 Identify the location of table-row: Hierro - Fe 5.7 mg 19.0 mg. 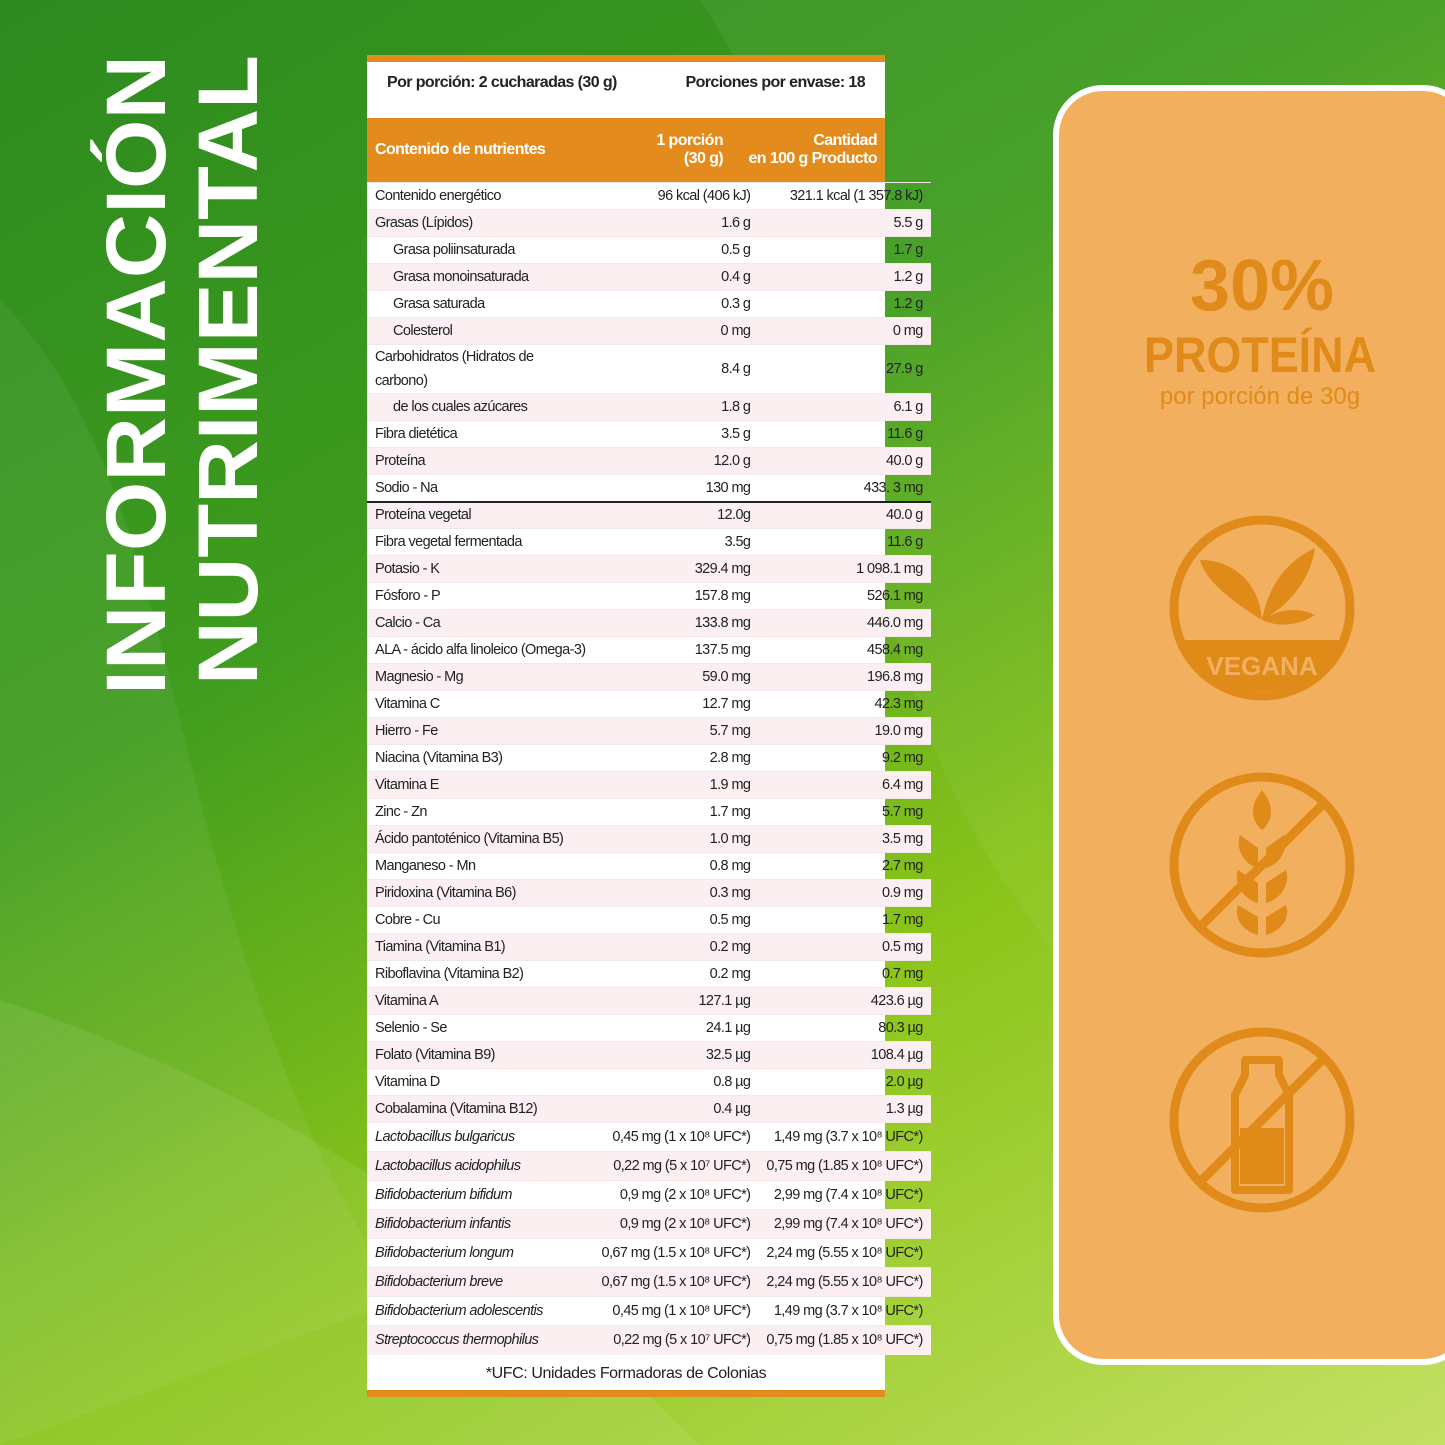
(649, 731).